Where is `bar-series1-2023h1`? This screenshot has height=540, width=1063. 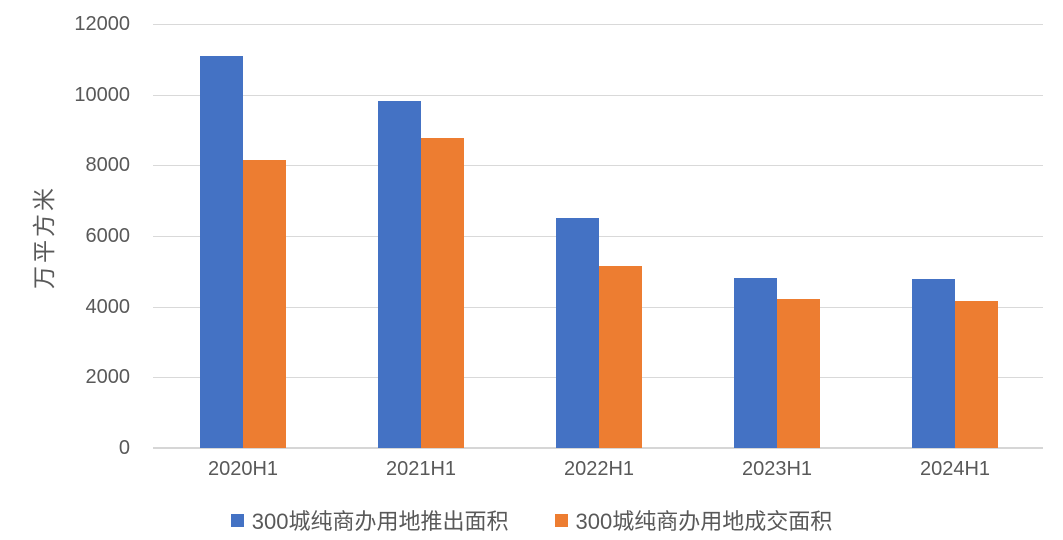 bar-series1-2023h1 is located at coordinates (755, 363).